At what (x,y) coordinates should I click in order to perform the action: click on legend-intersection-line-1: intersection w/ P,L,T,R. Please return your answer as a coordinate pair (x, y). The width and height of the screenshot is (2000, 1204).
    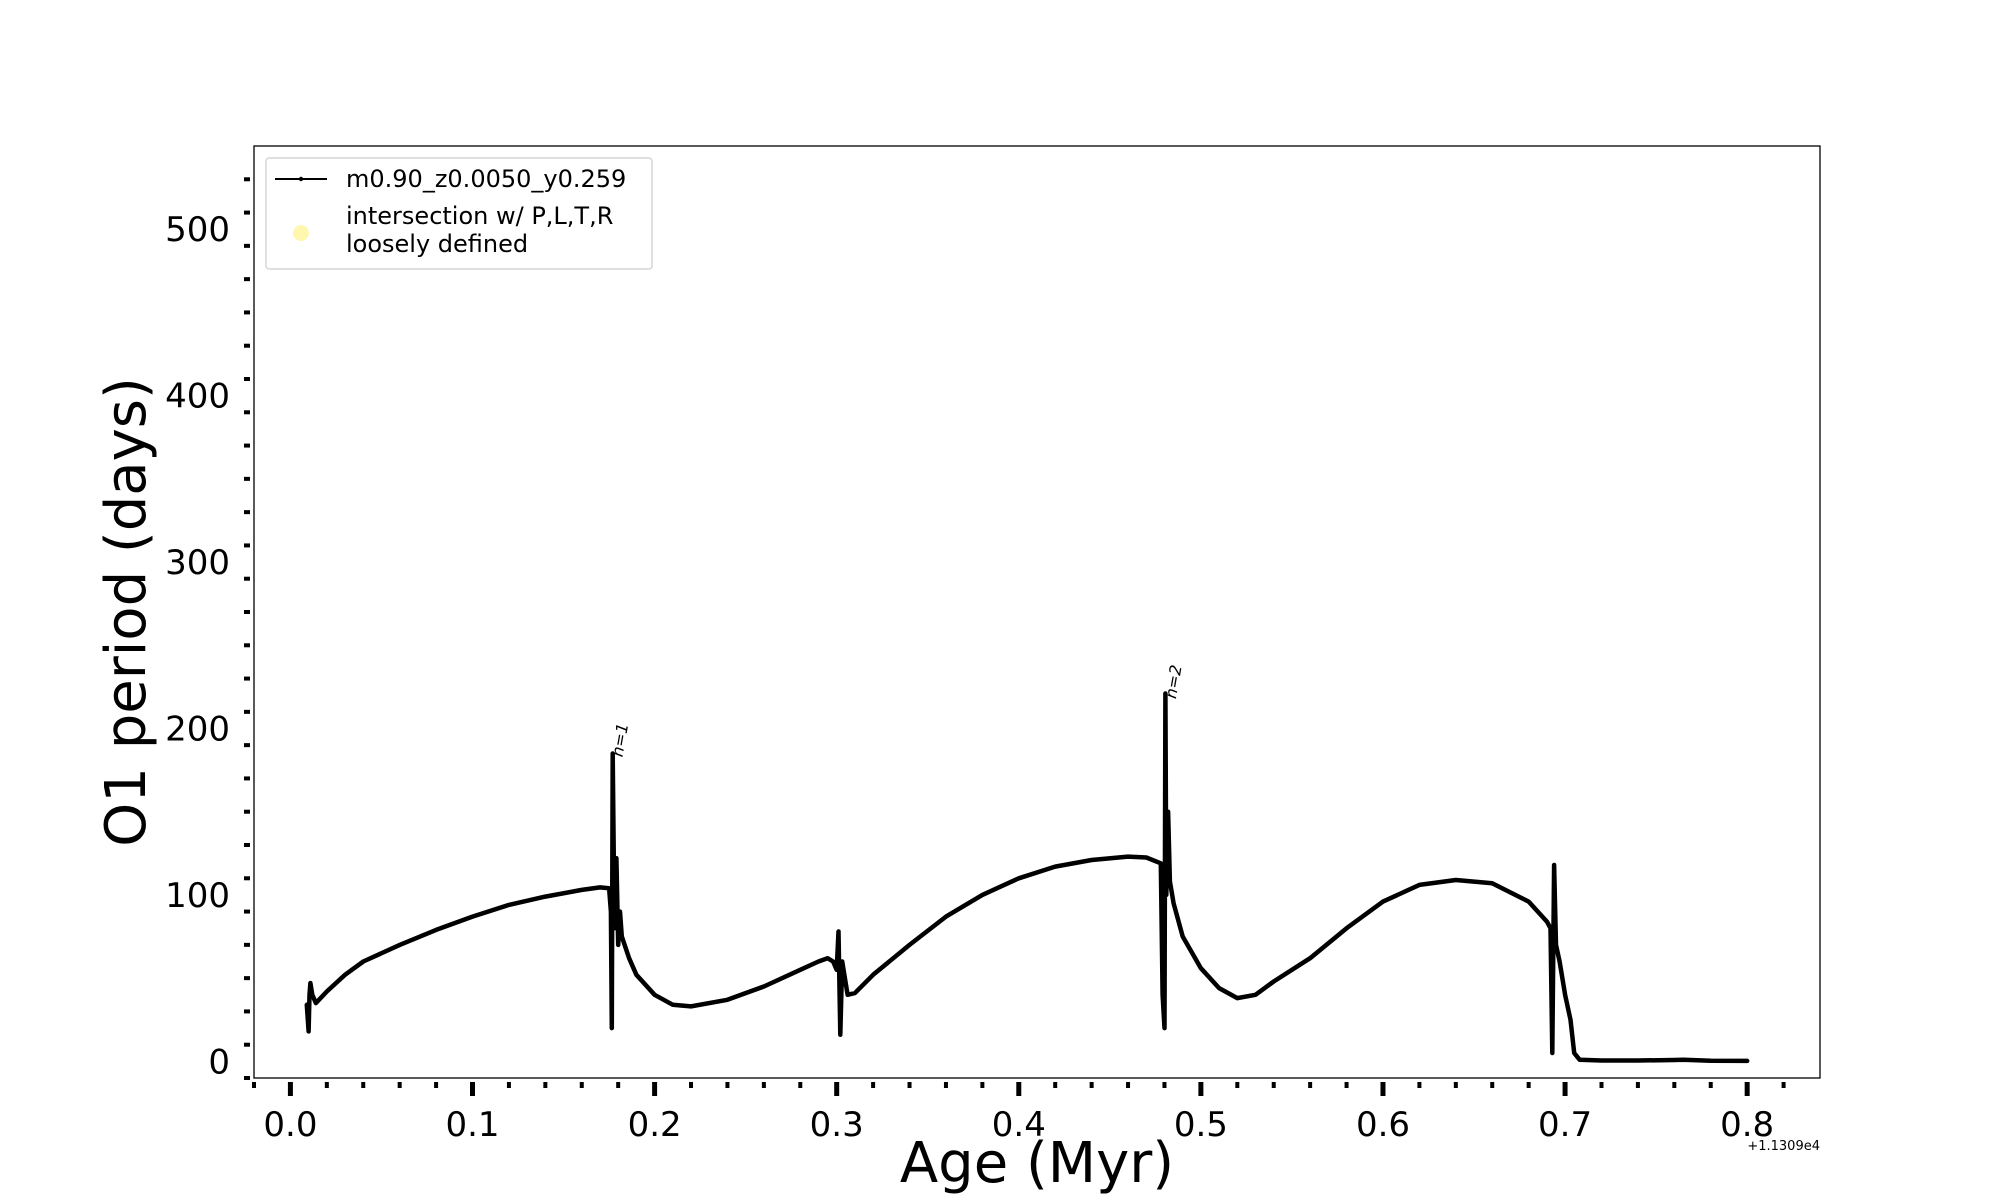
    Looking at the image, I should click on (479, 216).